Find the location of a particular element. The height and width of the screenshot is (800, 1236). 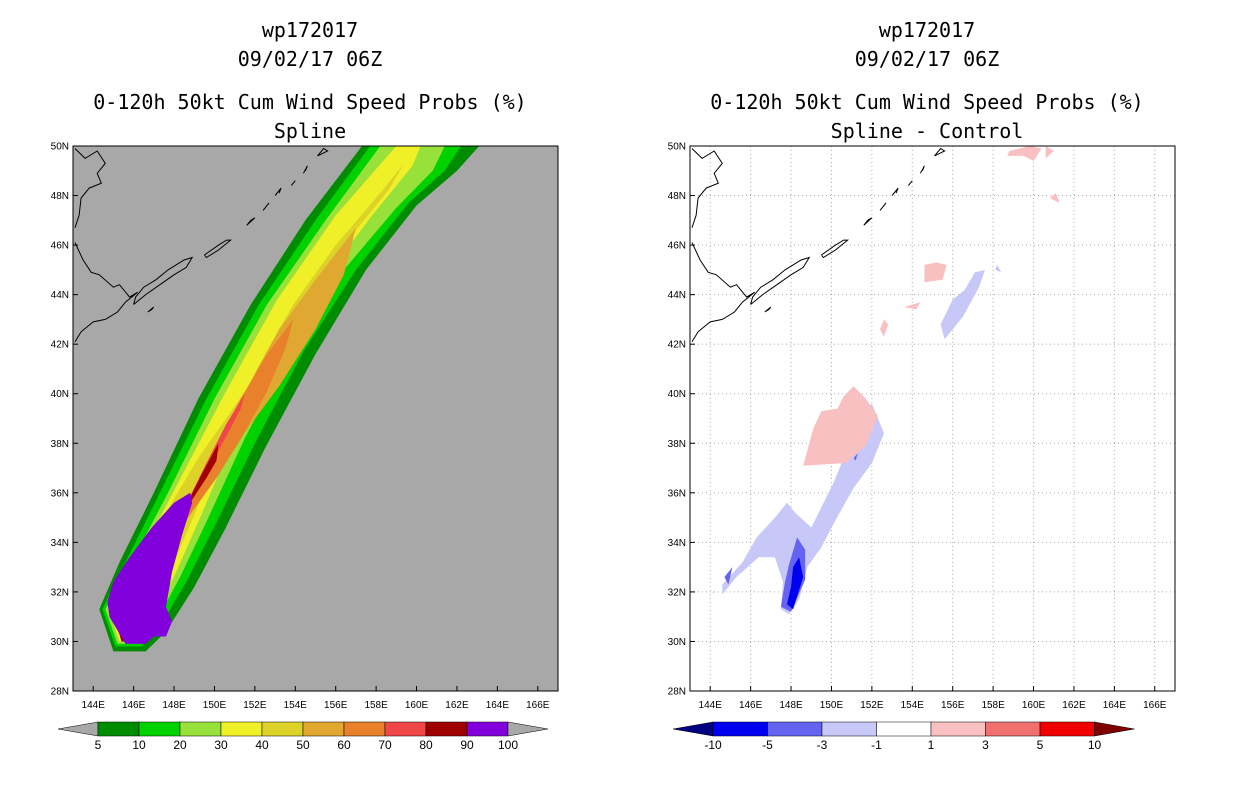

colorbar-label: 1 is located at coordinates (931, 745).